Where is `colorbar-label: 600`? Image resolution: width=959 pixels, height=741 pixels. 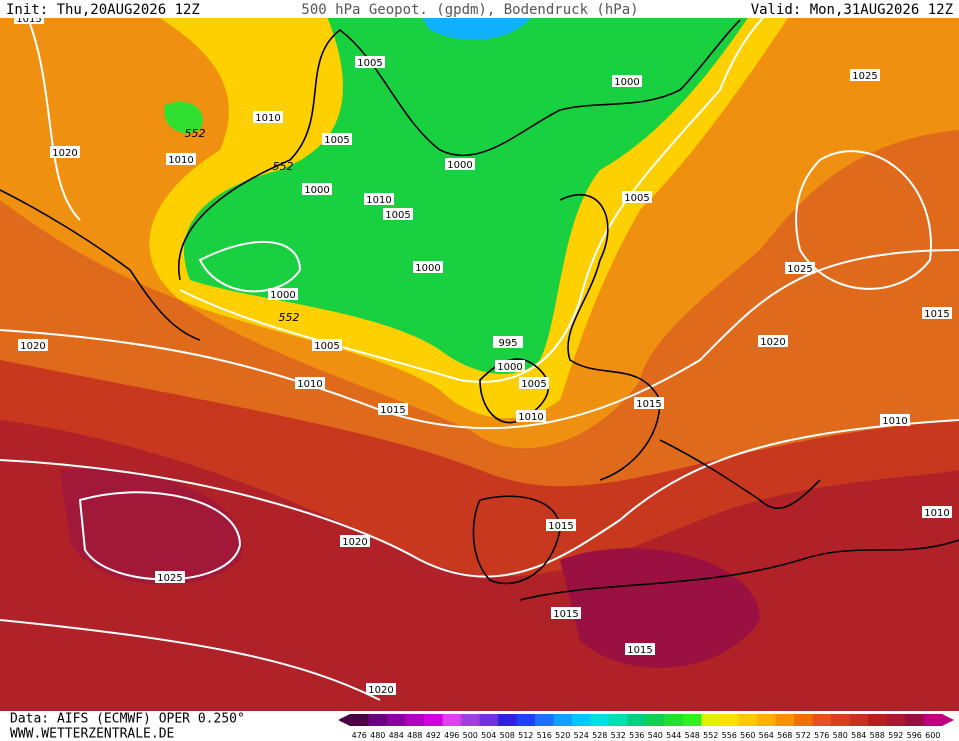
colorbar-label: 600 is located at coordinates (932, 735).